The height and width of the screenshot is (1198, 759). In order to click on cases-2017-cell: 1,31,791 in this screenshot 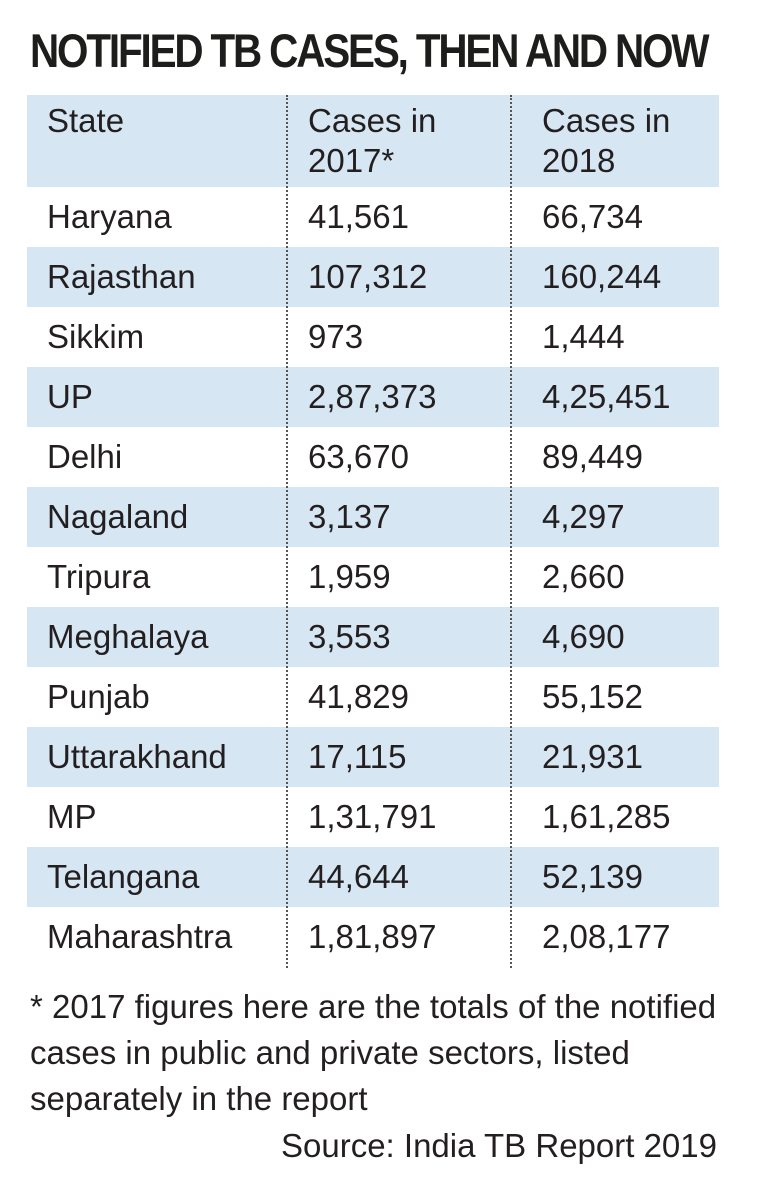, I will do `click(372, 816)`.